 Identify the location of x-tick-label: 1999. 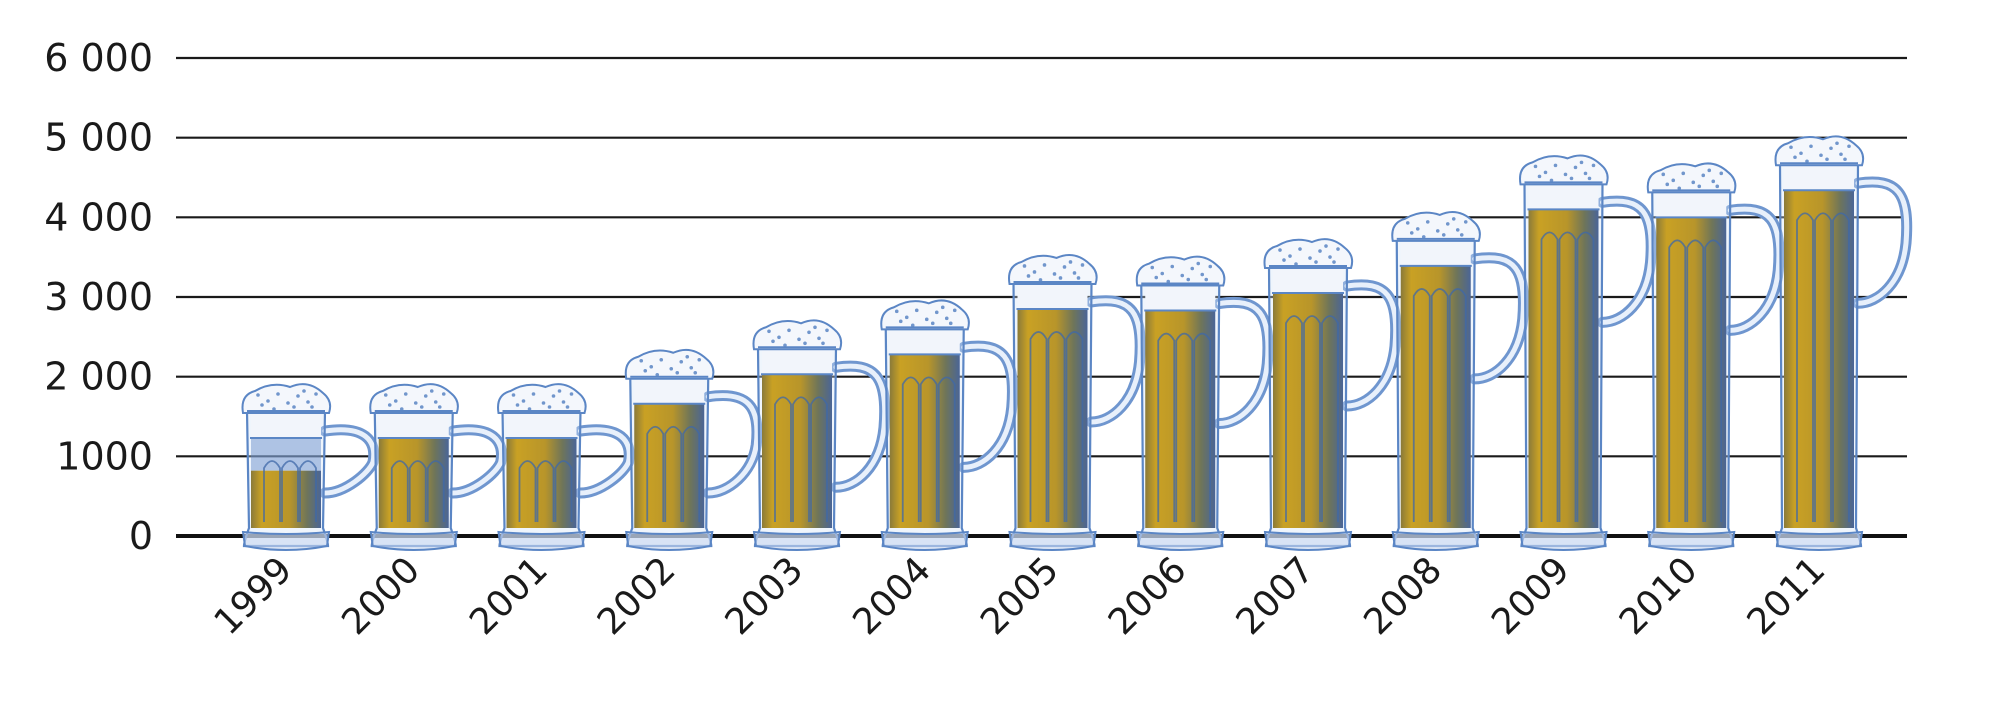
(254, 596).